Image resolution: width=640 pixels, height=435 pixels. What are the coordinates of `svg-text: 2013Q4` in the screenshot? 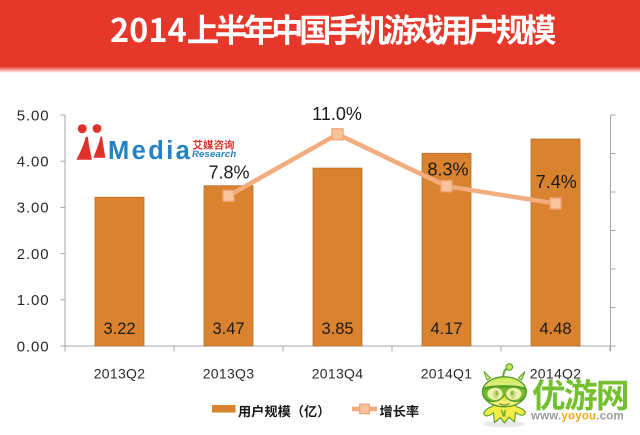 It's located at (338, 374).